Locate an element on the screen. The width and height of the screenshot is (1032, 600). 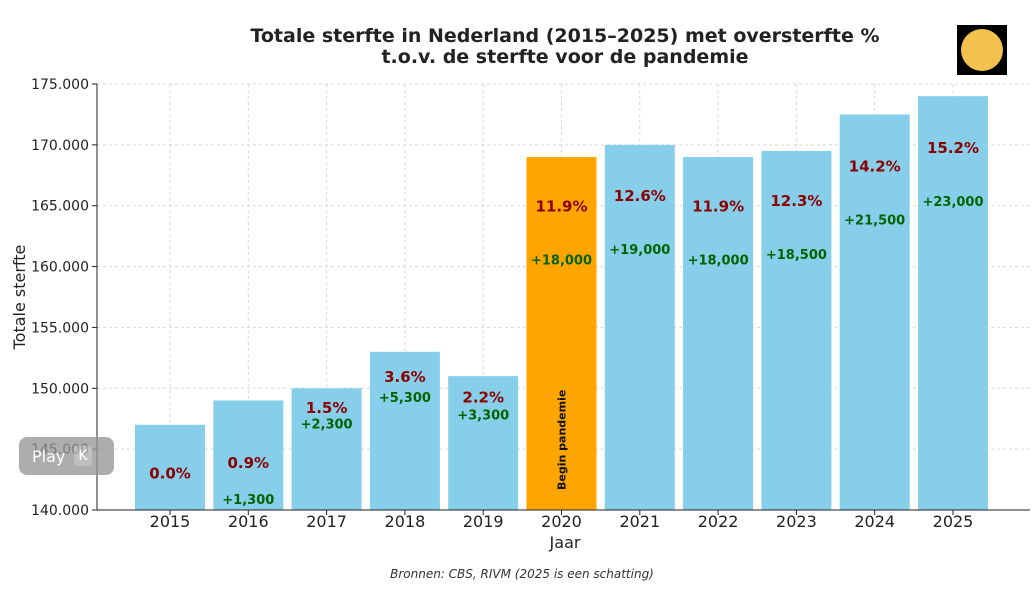
logo-circle is located at coordinates (982, 50).